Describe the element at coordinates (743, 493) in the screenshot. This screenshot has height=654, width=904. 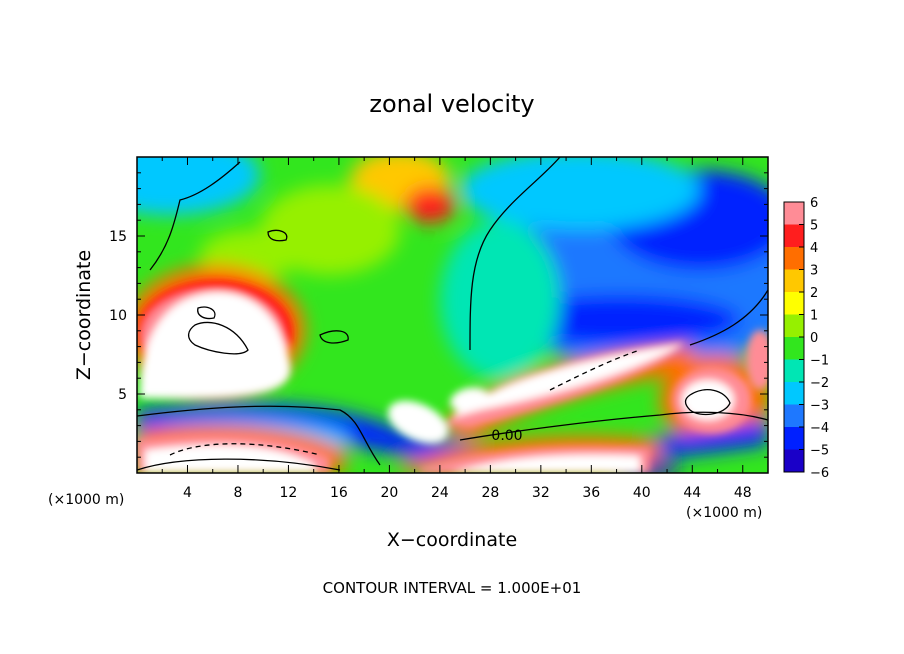
I see `x-tick-label: 48` at that location.